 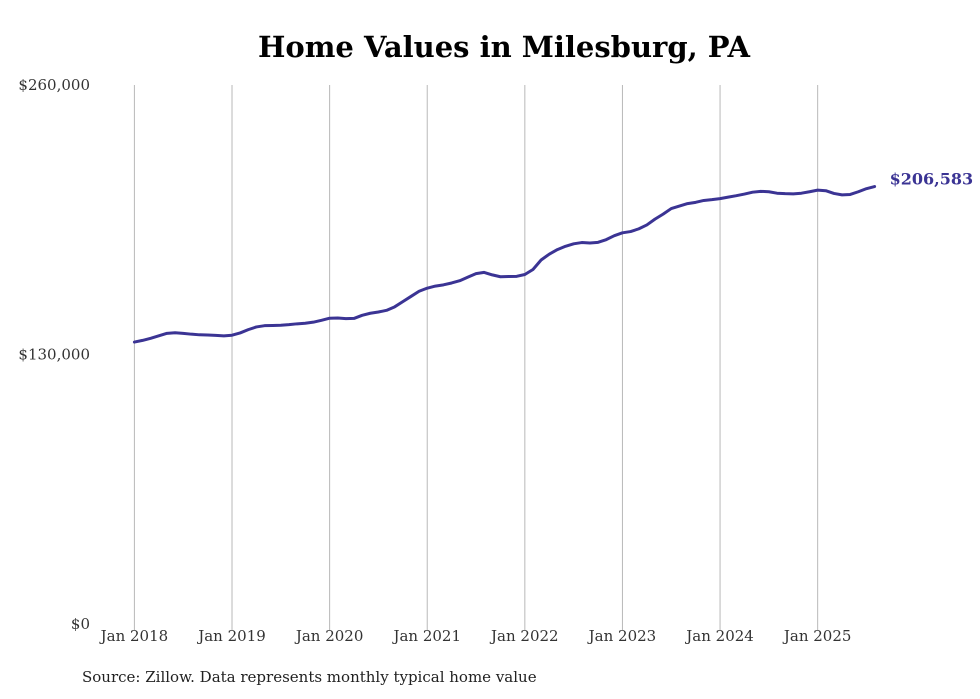 I want to click on x-tick-label: Jan 2019, so click(x=231, y=636).